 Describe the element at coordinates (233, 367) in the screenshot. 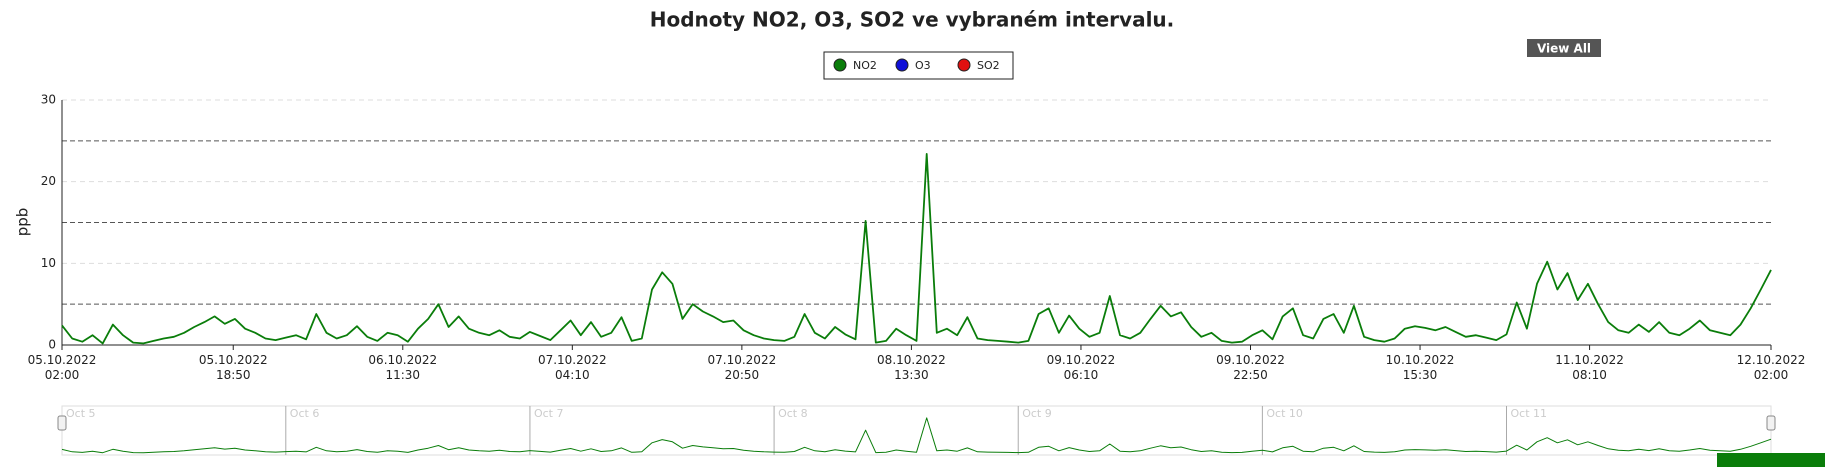

I see `x-tick-label: 05.10.2022 18:50` at that location.